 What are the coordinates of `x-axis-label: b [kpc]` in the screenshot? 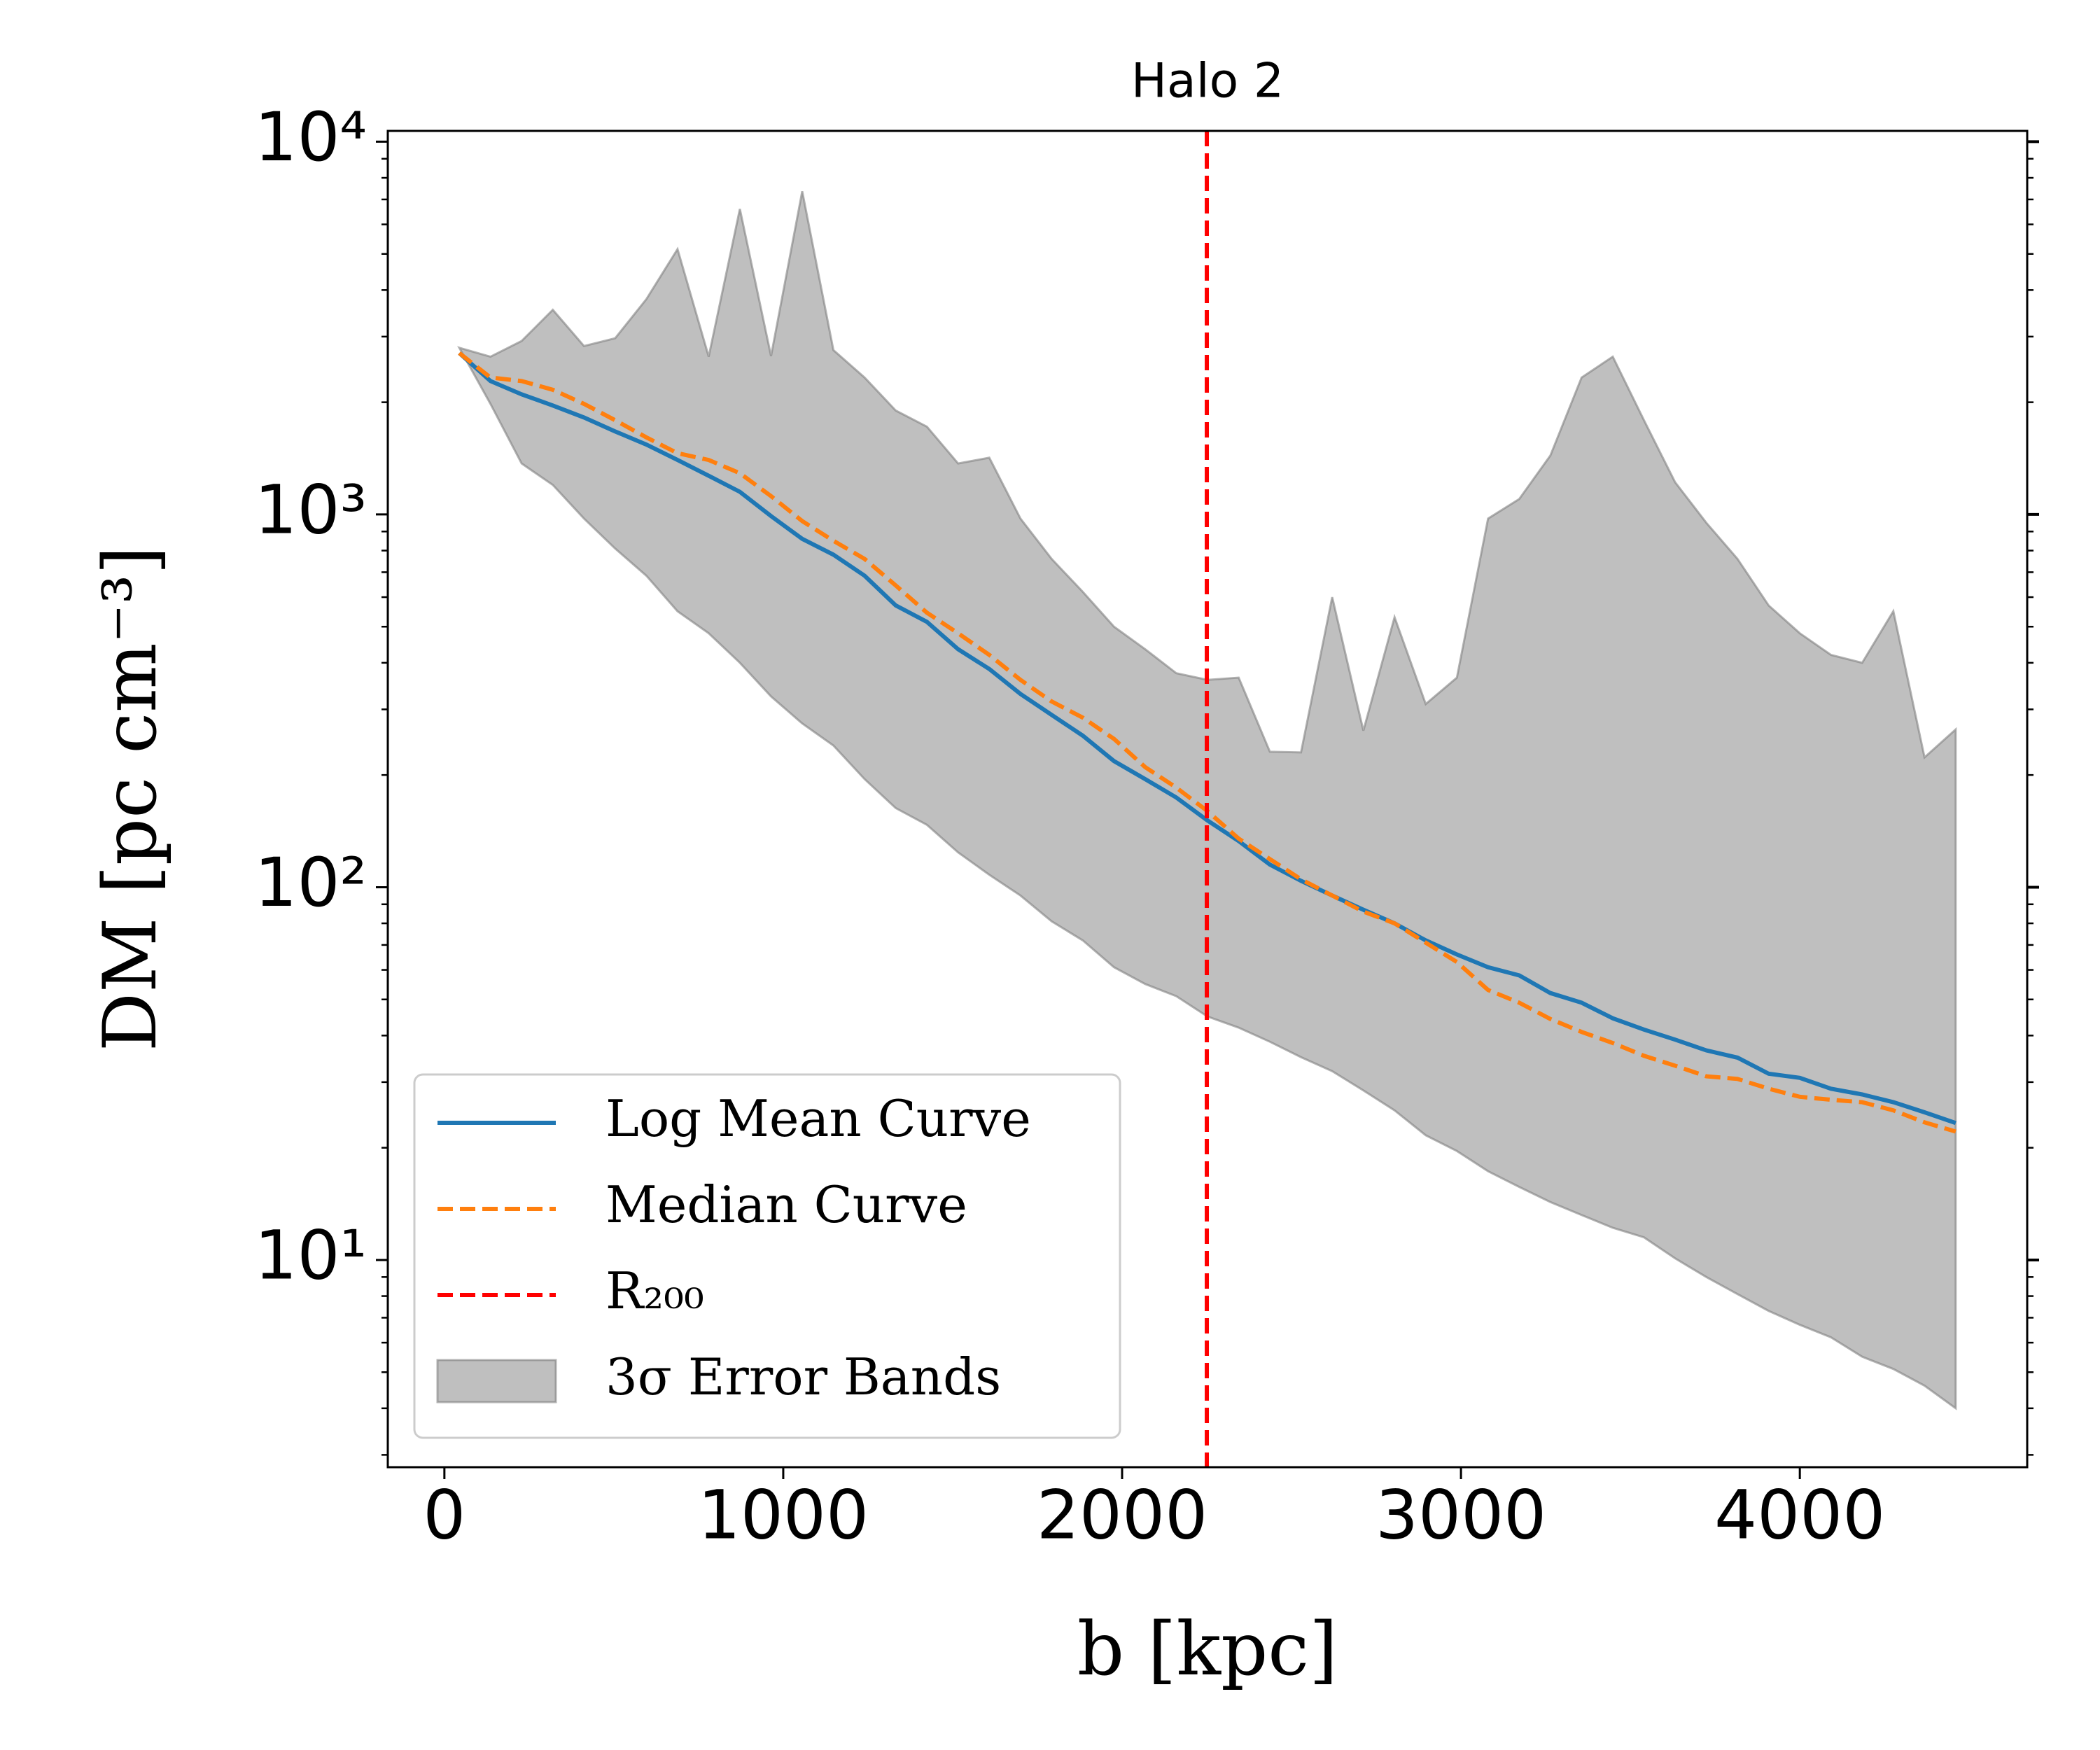 It's located at (1207, 1649).